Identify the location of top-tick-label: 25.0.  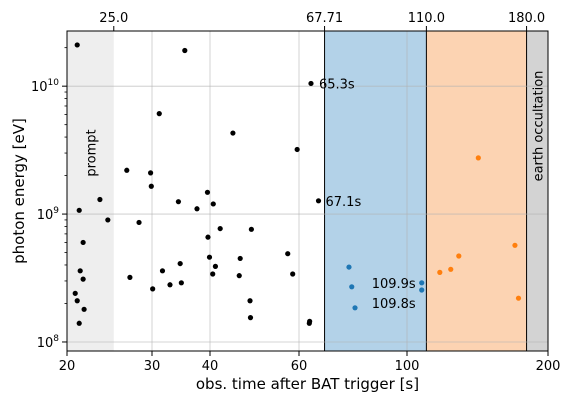
(113, 18).